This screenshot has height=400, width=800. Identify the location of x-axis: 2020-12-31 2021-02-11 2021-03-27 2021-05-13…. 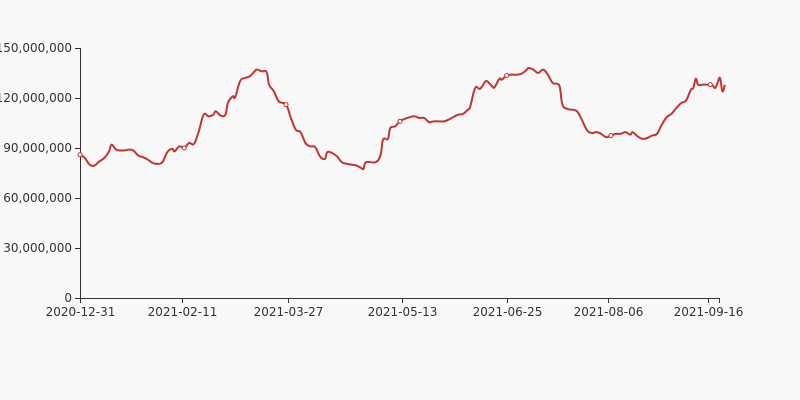
(395, 308).